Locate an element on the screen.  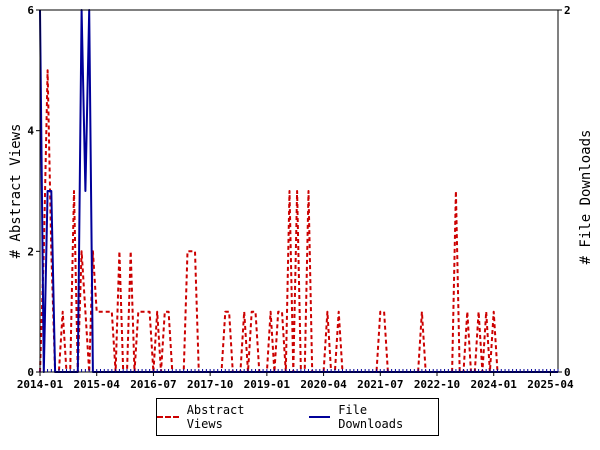
legend-label-abstract-views: Abstract Views is located at coordinates (215, 417).